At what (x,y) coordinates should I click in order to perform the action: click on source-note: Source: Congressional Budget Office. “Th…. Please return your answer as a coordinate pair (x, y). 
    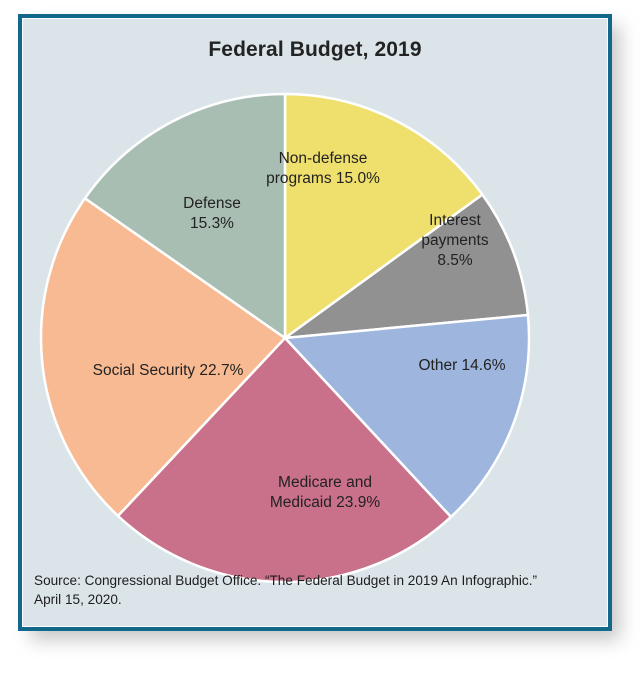
    Looking at the image, I should click on (286, 590).